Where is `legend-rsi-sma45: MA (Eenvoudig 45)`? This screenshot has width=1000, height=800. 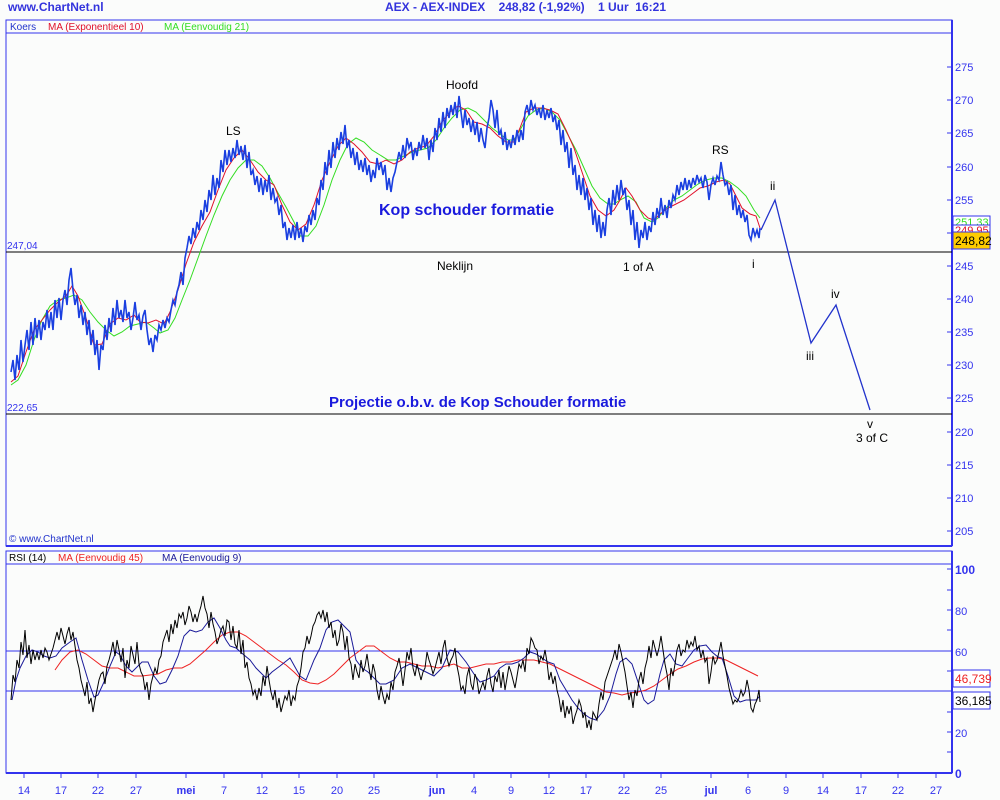 legend-rsi-sma45: MA (Eenvoudig 45) is located at coordinates (100, 558).